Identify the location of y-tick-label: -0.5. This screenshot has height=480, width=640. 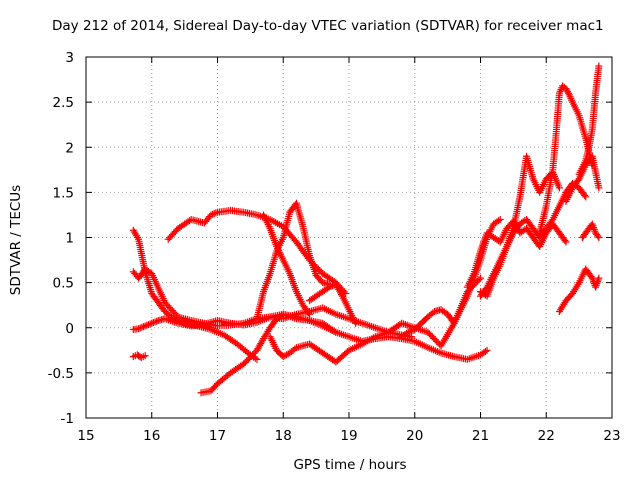
(61, 374).